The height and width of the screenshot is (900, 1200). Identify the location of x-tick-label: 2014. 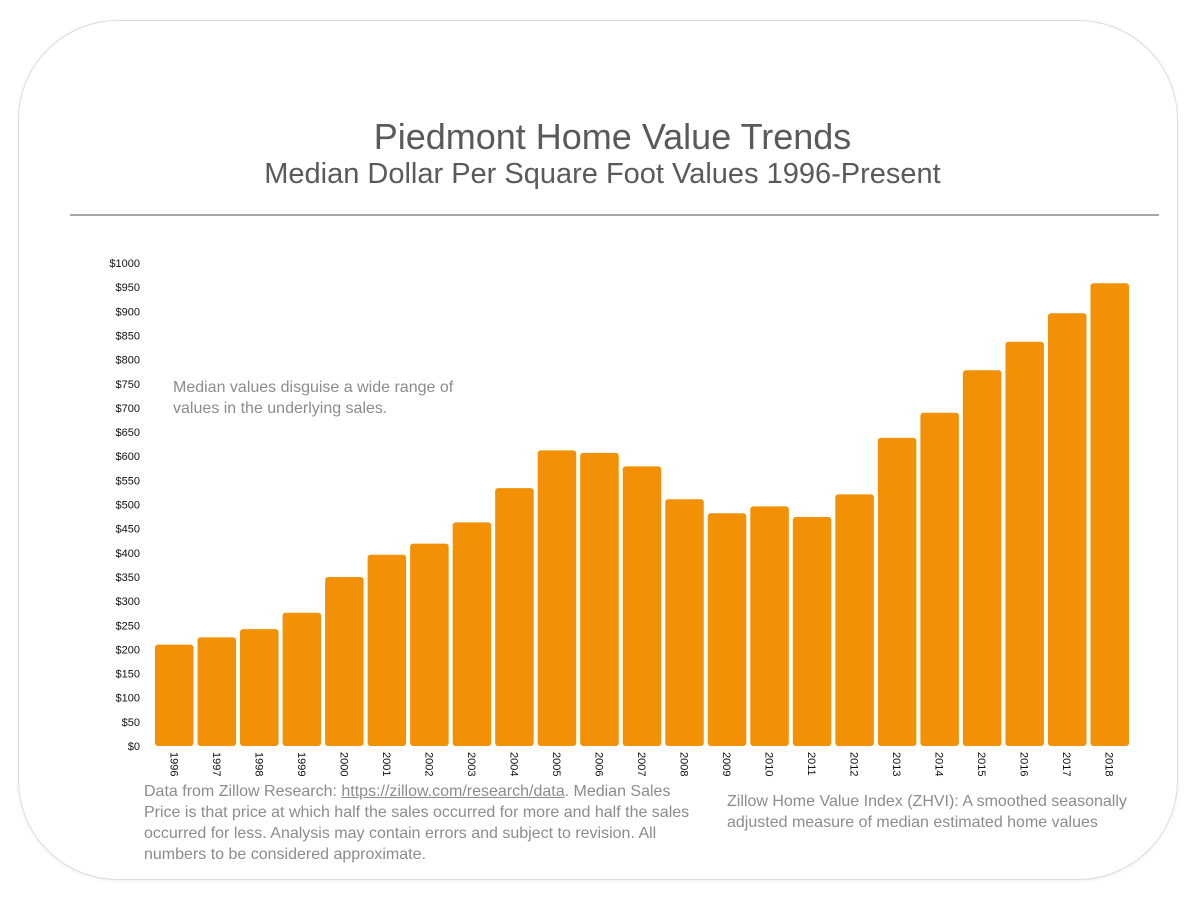
(939, 764).